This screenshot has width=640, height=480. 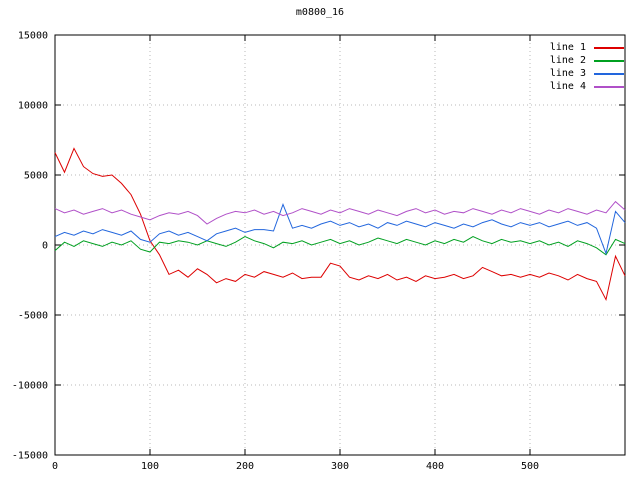 I want to click on y-tick-label: -15000, so click(x=30, y=456).